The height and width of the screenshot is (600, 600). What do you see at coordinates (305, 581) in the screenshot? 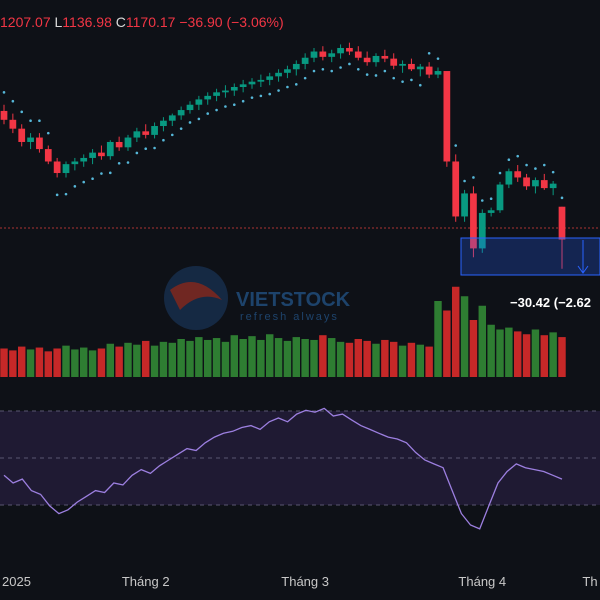
I see `x-axis-tick-label: Tháng 3` at bounding box center [305, 581].